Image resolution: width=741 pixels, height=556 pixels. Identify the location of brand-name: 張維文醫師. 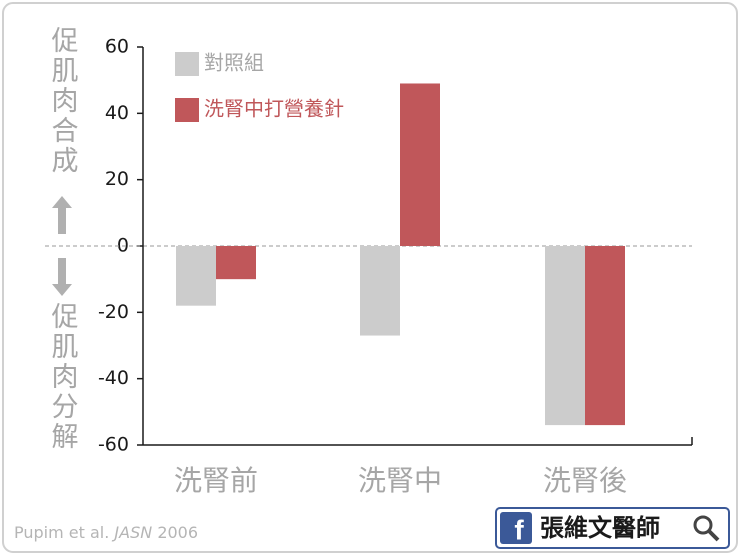
(600, 528).